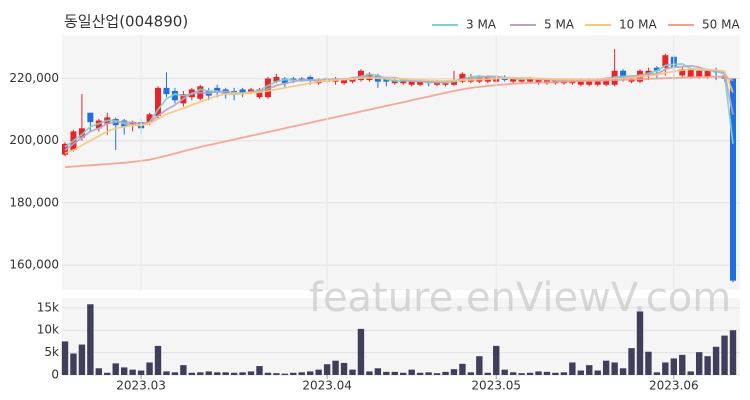 The image size is (750, 400). Describe the element at coordinates (34, 78) in the screenshot. I see `y-tick-label: 220,000` at that location.